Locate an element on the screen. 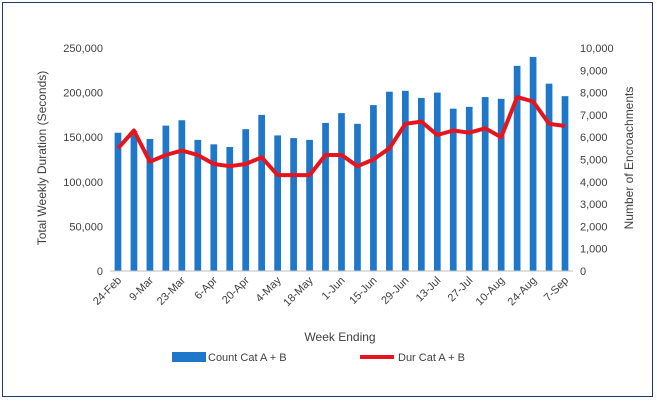 This screenshot has height=401, width=657. x-tick-label: 20-Apr is located at coordinates (236, 290).